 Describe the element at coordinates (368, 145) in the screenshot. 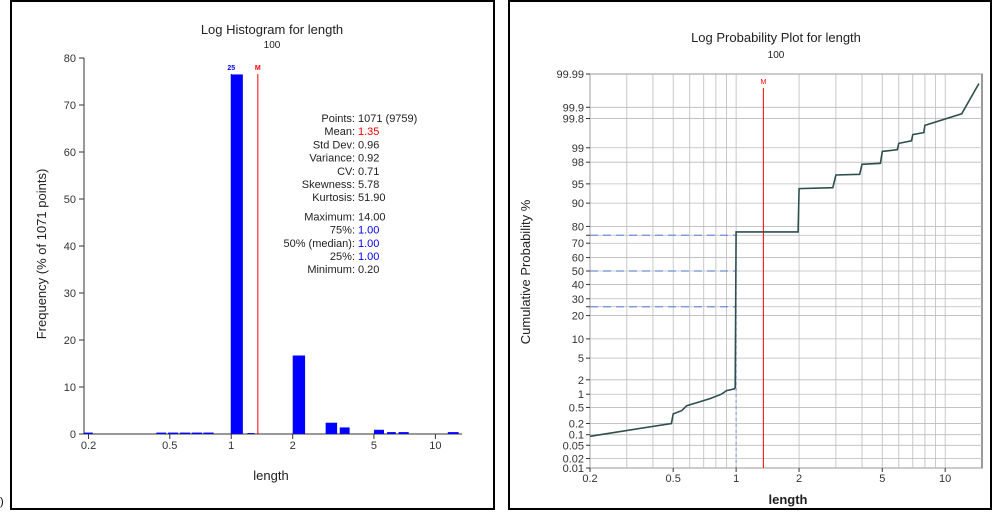

I see `stat-value: 0.96` at that location.